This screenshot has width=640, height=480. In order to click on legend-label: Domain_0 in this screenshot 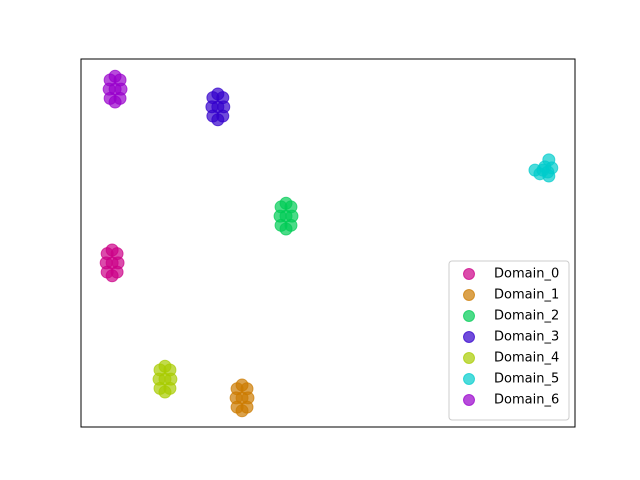, I will do `click(526, 274)`.